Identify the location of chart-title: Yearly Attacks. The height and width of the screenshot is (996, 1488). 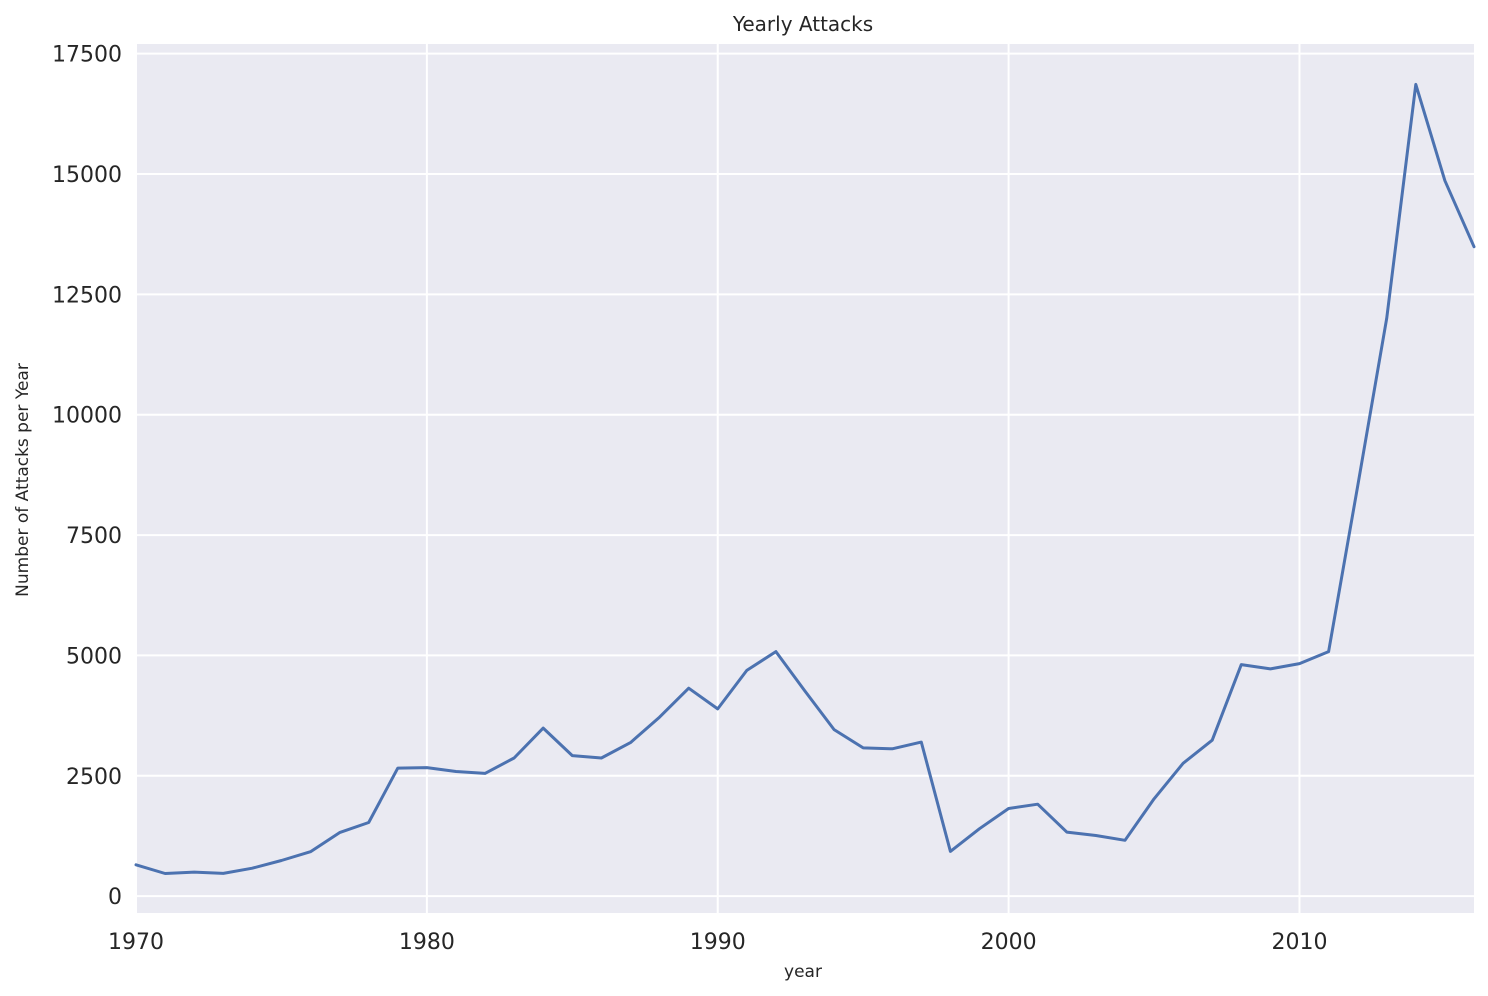
(802, 24).